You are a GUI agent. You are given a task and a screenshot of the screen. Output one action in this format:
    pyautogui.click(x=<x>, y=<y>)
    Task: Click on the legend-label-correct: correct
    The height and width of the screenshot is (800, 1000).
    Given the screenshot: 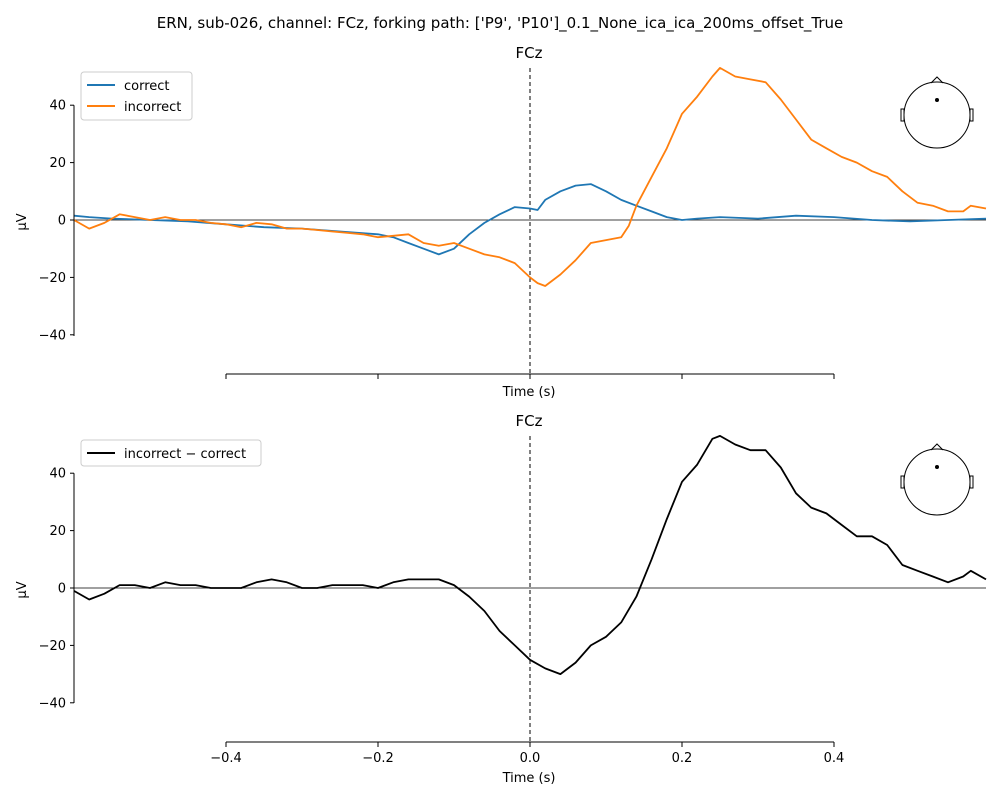 What is the action you would take?
    pyautogui.click(x=147, y=86)
    